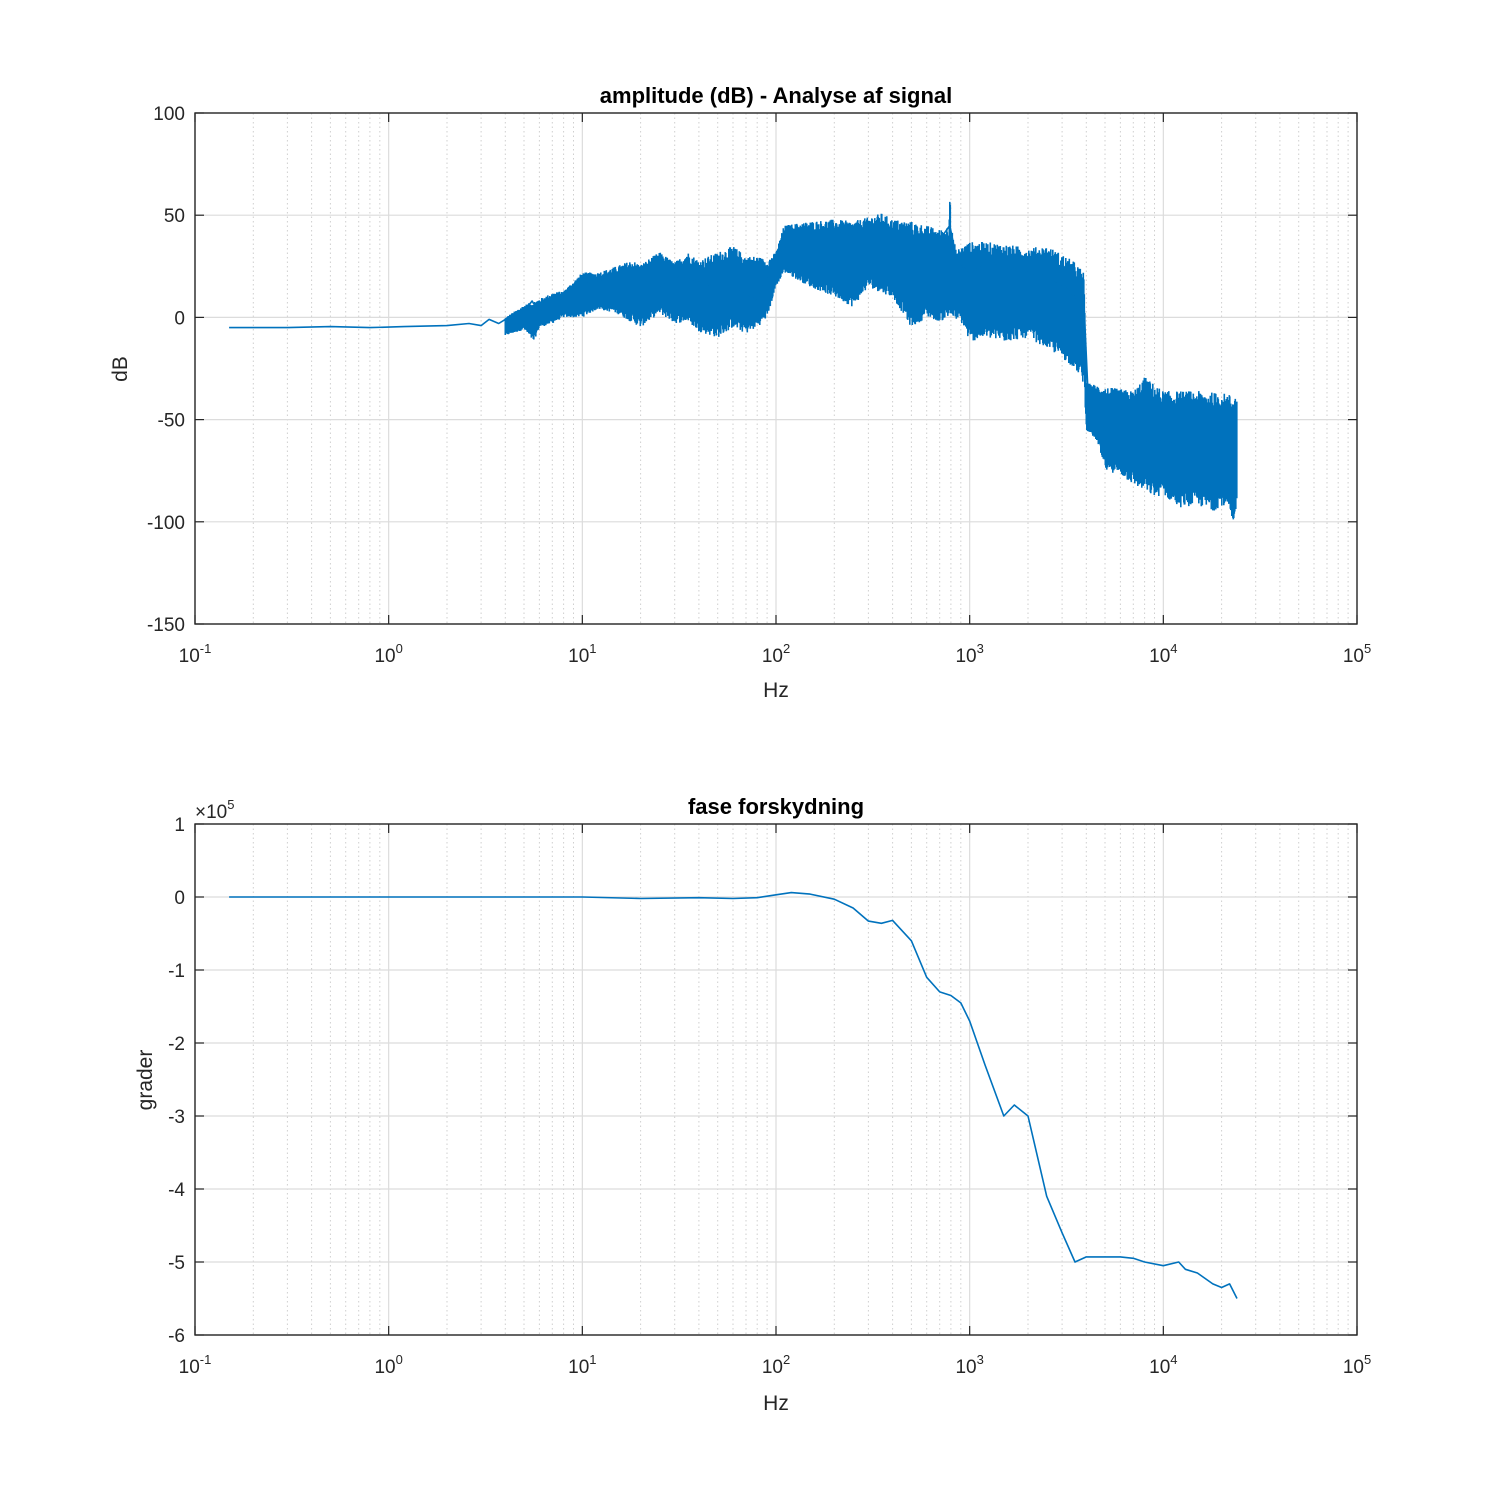 The width and height of the screenshot is (1500, 1500). What do you see at coordinates (388, 654) in the screenshot?
I see `amplitude-x-tick-label: 10⁰` at bounding box center [388, 654].